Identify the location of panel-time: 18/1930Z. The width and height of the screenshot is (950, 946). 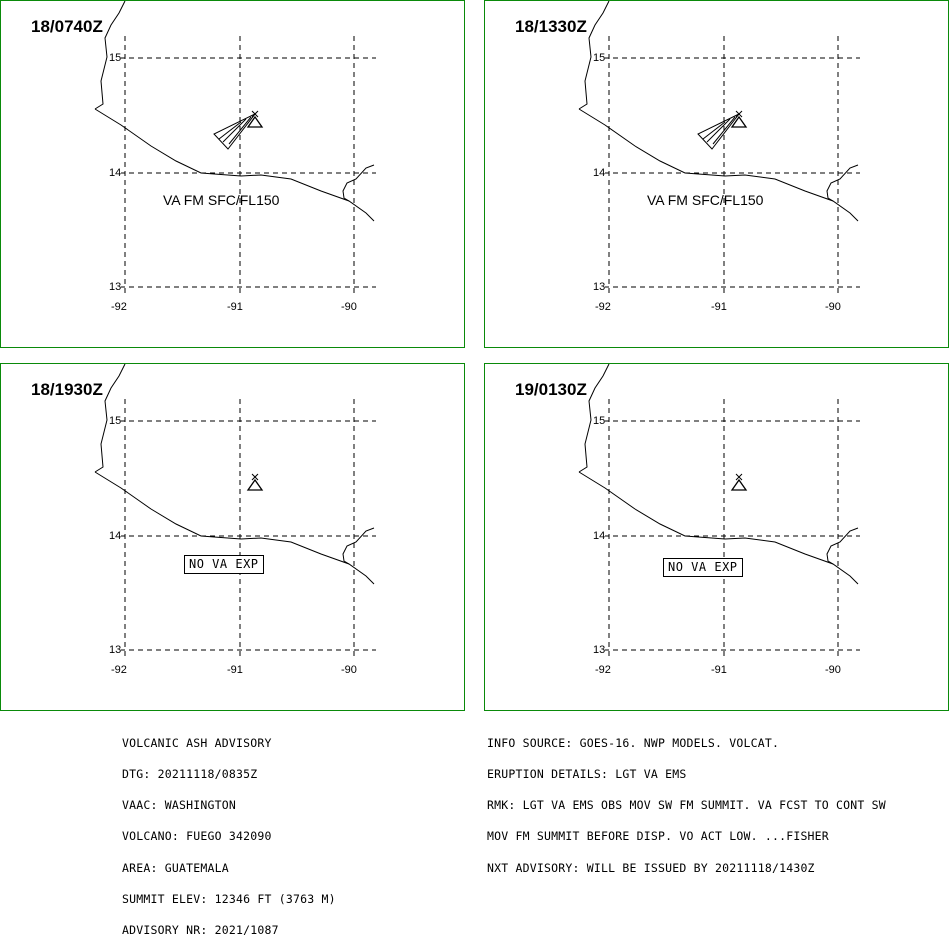
(67, 390).